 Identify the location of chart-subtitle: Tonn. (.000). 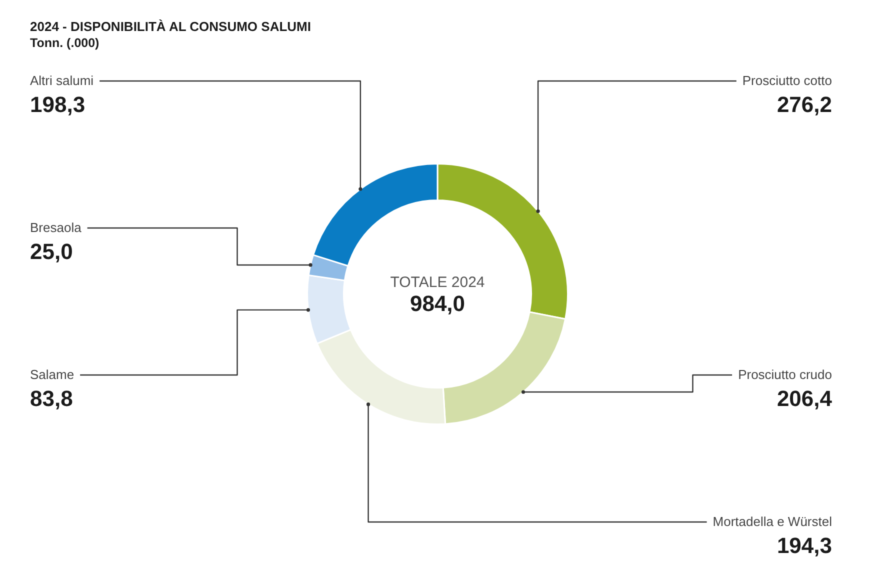
(65, 43).